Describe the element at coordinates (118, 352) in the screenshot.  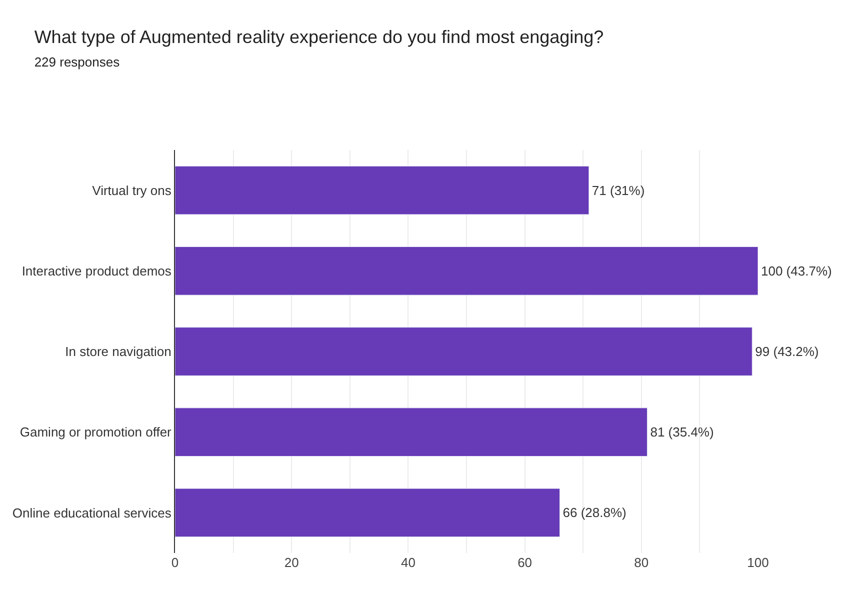
I see `y-tick-label: In store navigation` at that location.